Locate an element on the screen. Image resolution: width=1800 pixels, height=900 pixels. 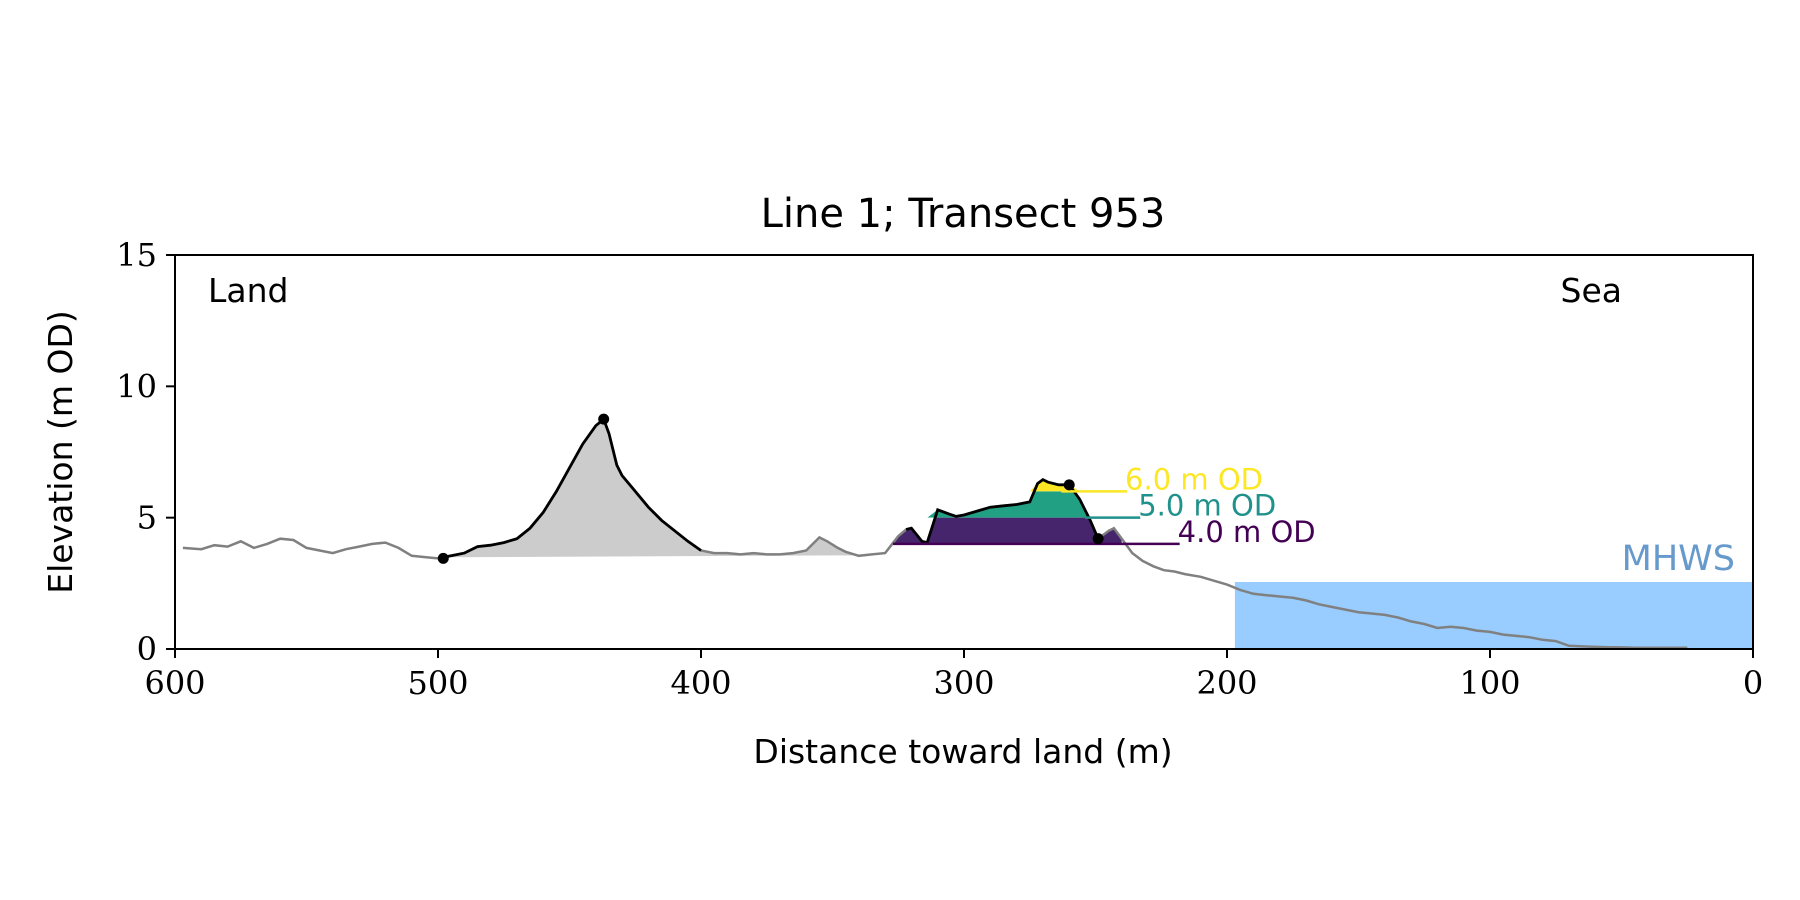
markers is located at coordinates (770, 488).